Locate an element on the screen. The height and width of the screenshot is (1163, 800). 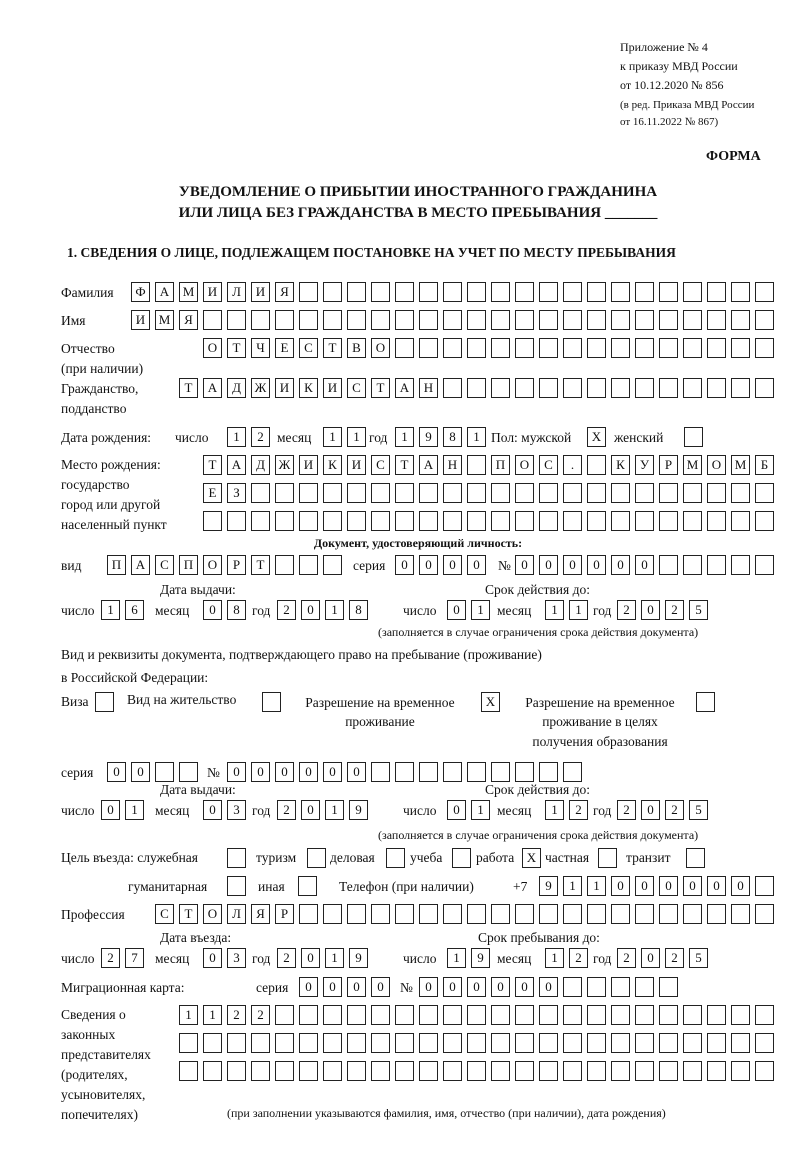
id-valid-month-box: 1 is located at coordinates (554, 610).